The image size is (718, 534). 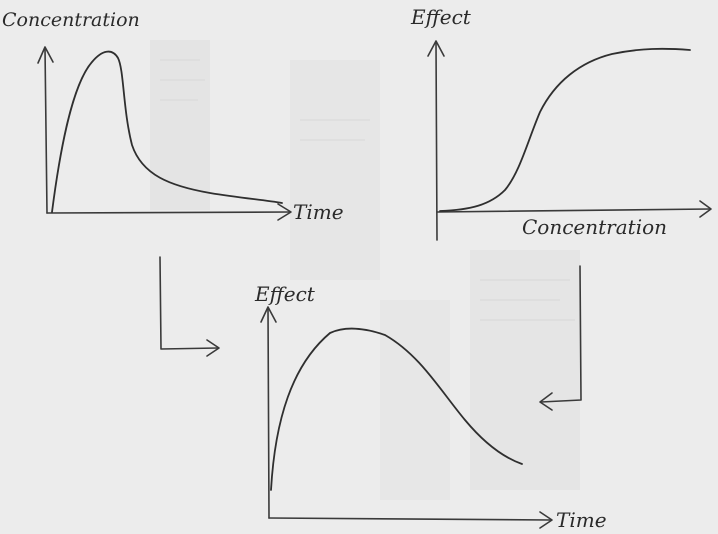 I want to click on panel3-y-axis, so click(x=268, y=412).